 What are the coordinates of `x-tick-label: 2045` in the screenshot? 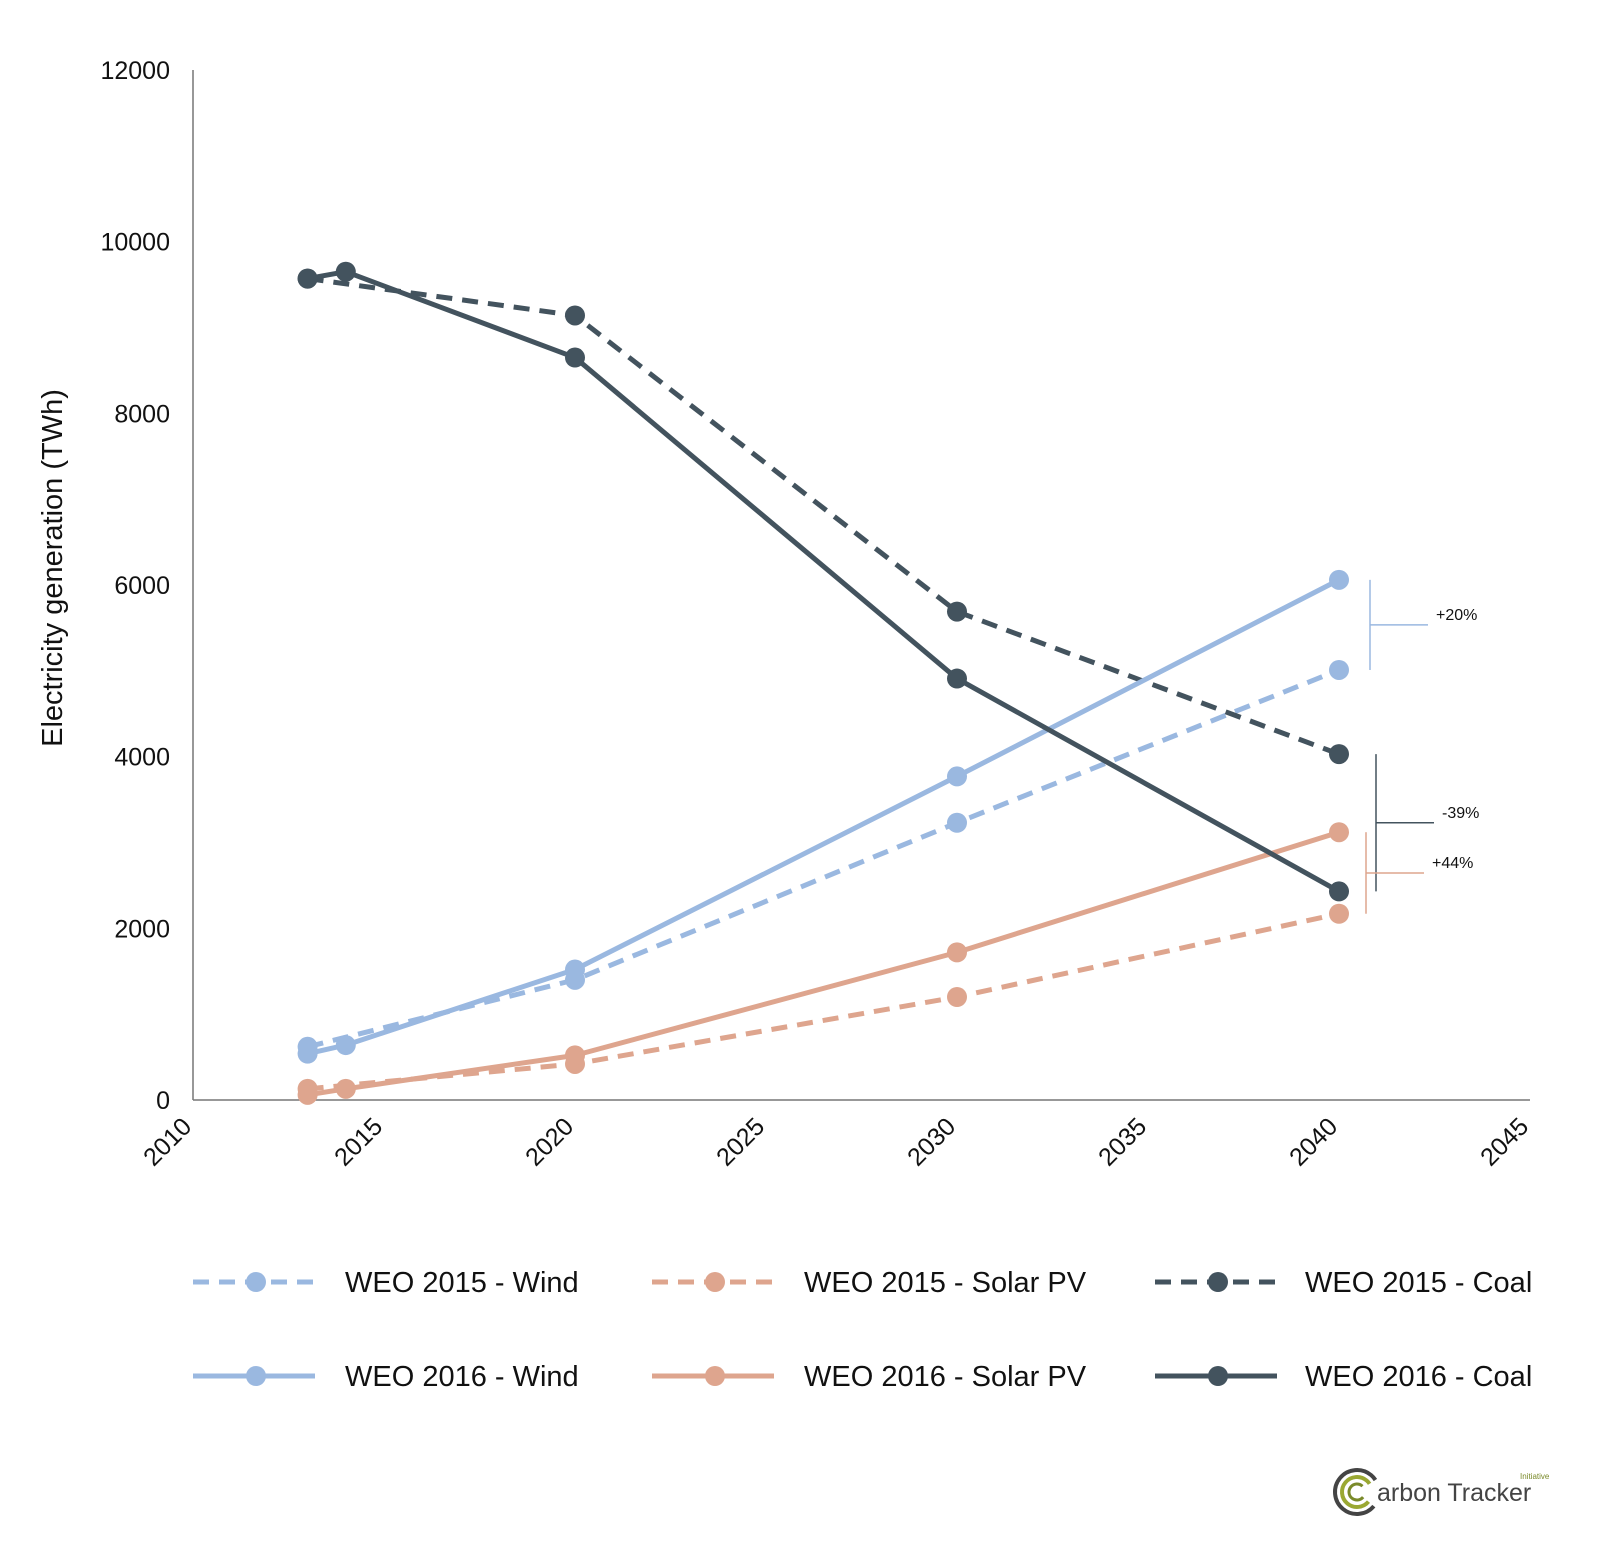 It's located at (1504, 1141).